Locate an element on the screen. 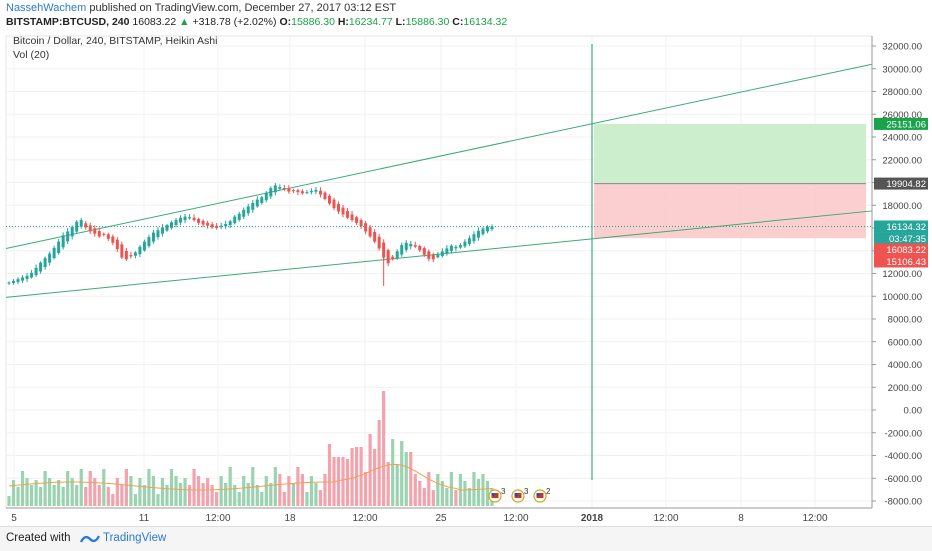  price-tick-label: 10000.00 is located at coordinates (902, 297).